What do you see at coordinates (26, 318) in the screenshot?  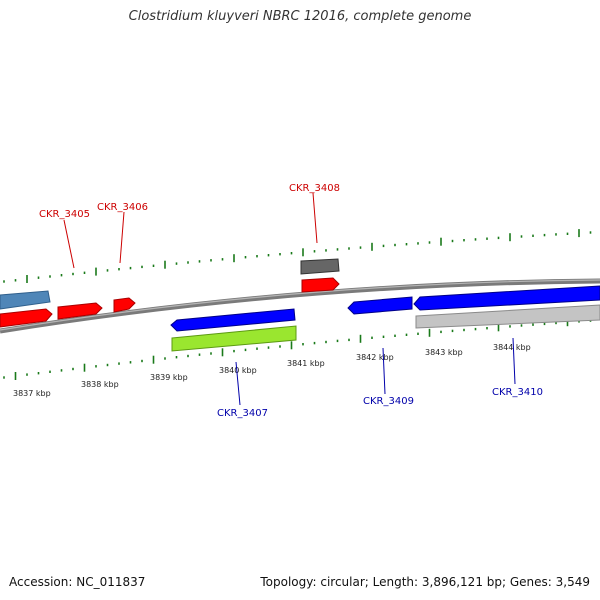 I see `gene-arrow-ckr3405` at bounding box center [26, 318].